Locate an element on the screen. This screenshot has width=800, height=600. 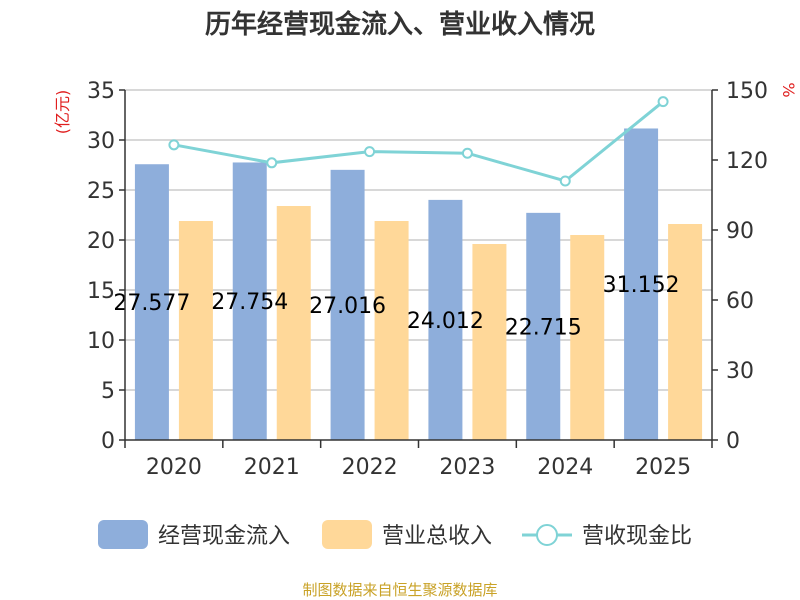
bar-value-label: 27.577 is located at coordinates (151, 303).